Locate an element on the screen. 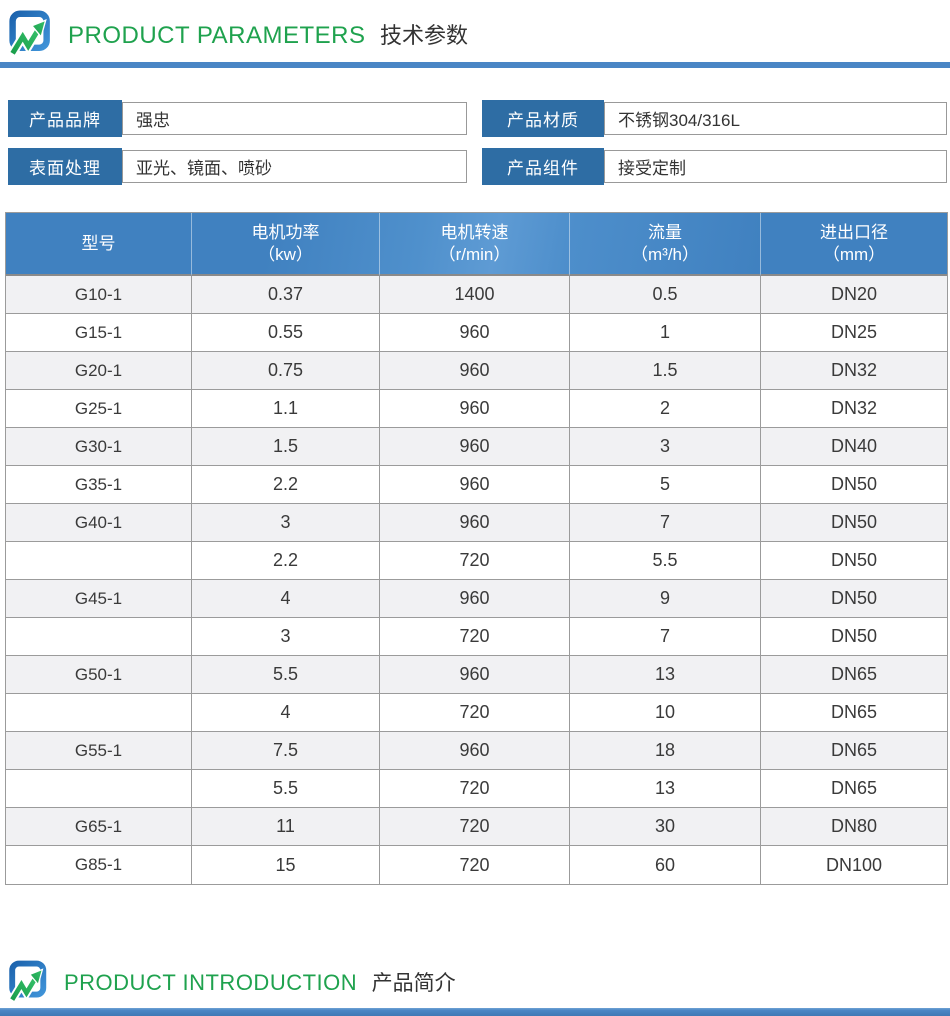  table-row: G55-1 7.5 960 18 DN65 is located at coordinates (476, 751).